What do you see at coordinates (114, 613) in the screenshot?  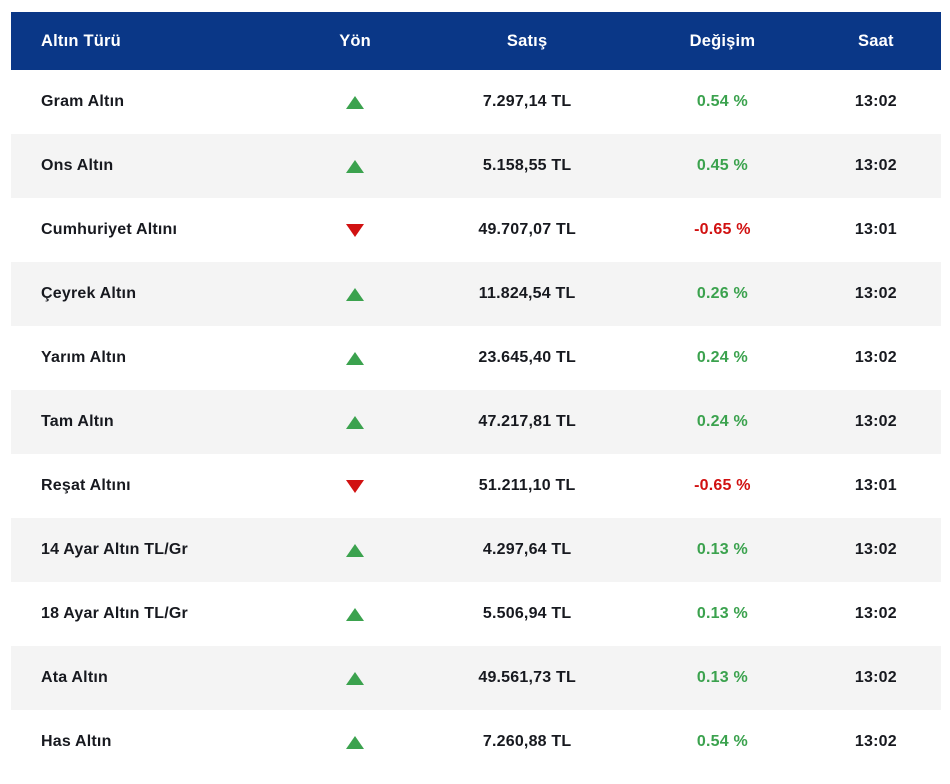 I see `gold-type-label: 18 Ayar Altın TL/Gr` at bounding box center [114, 613].